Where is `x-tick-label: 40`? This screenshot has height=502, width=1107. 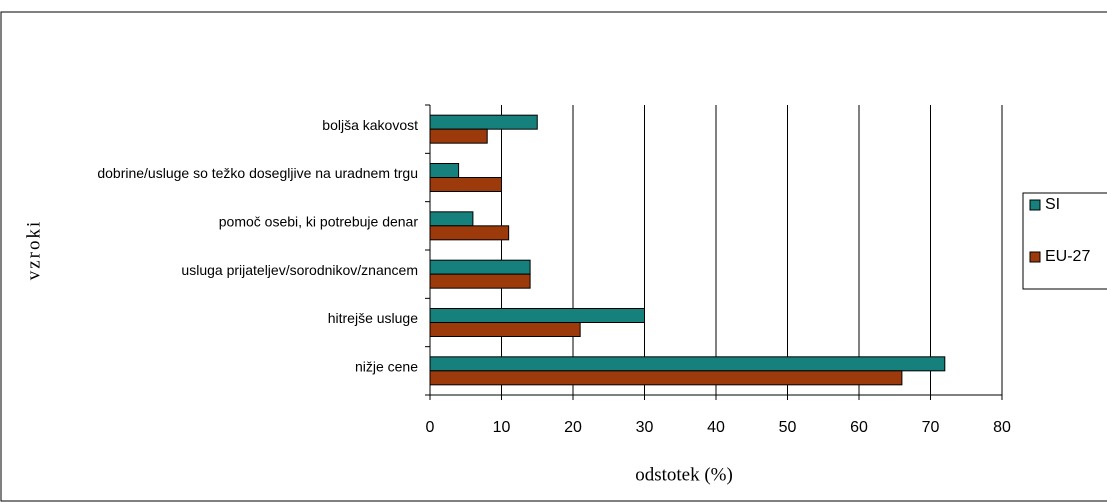
x-tick-label: 40 is located at coordinates (716, 427).